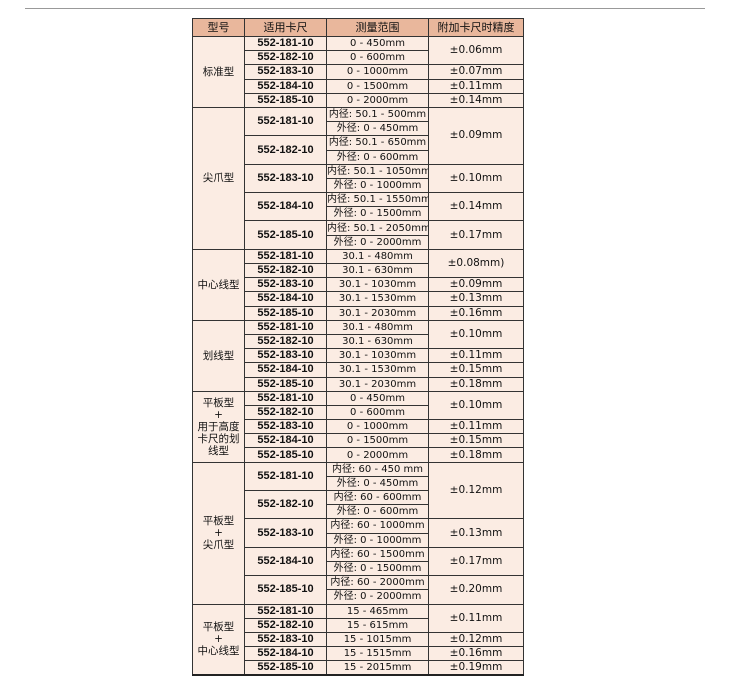 The width and height of the screenshot is (750, 697). Describe the element at coordinates (377, 526) in the screenshot. I see `range-cell: 内径: 60 - 1000mm` at that location.